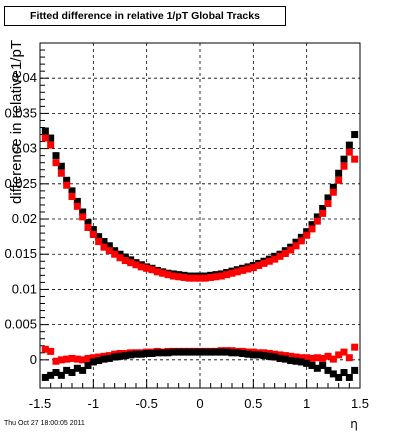  What do you see at coordinates (253, 403) in the screenshot?
I see `x-tick-label: 0.5` at bounding box center [253, 403].